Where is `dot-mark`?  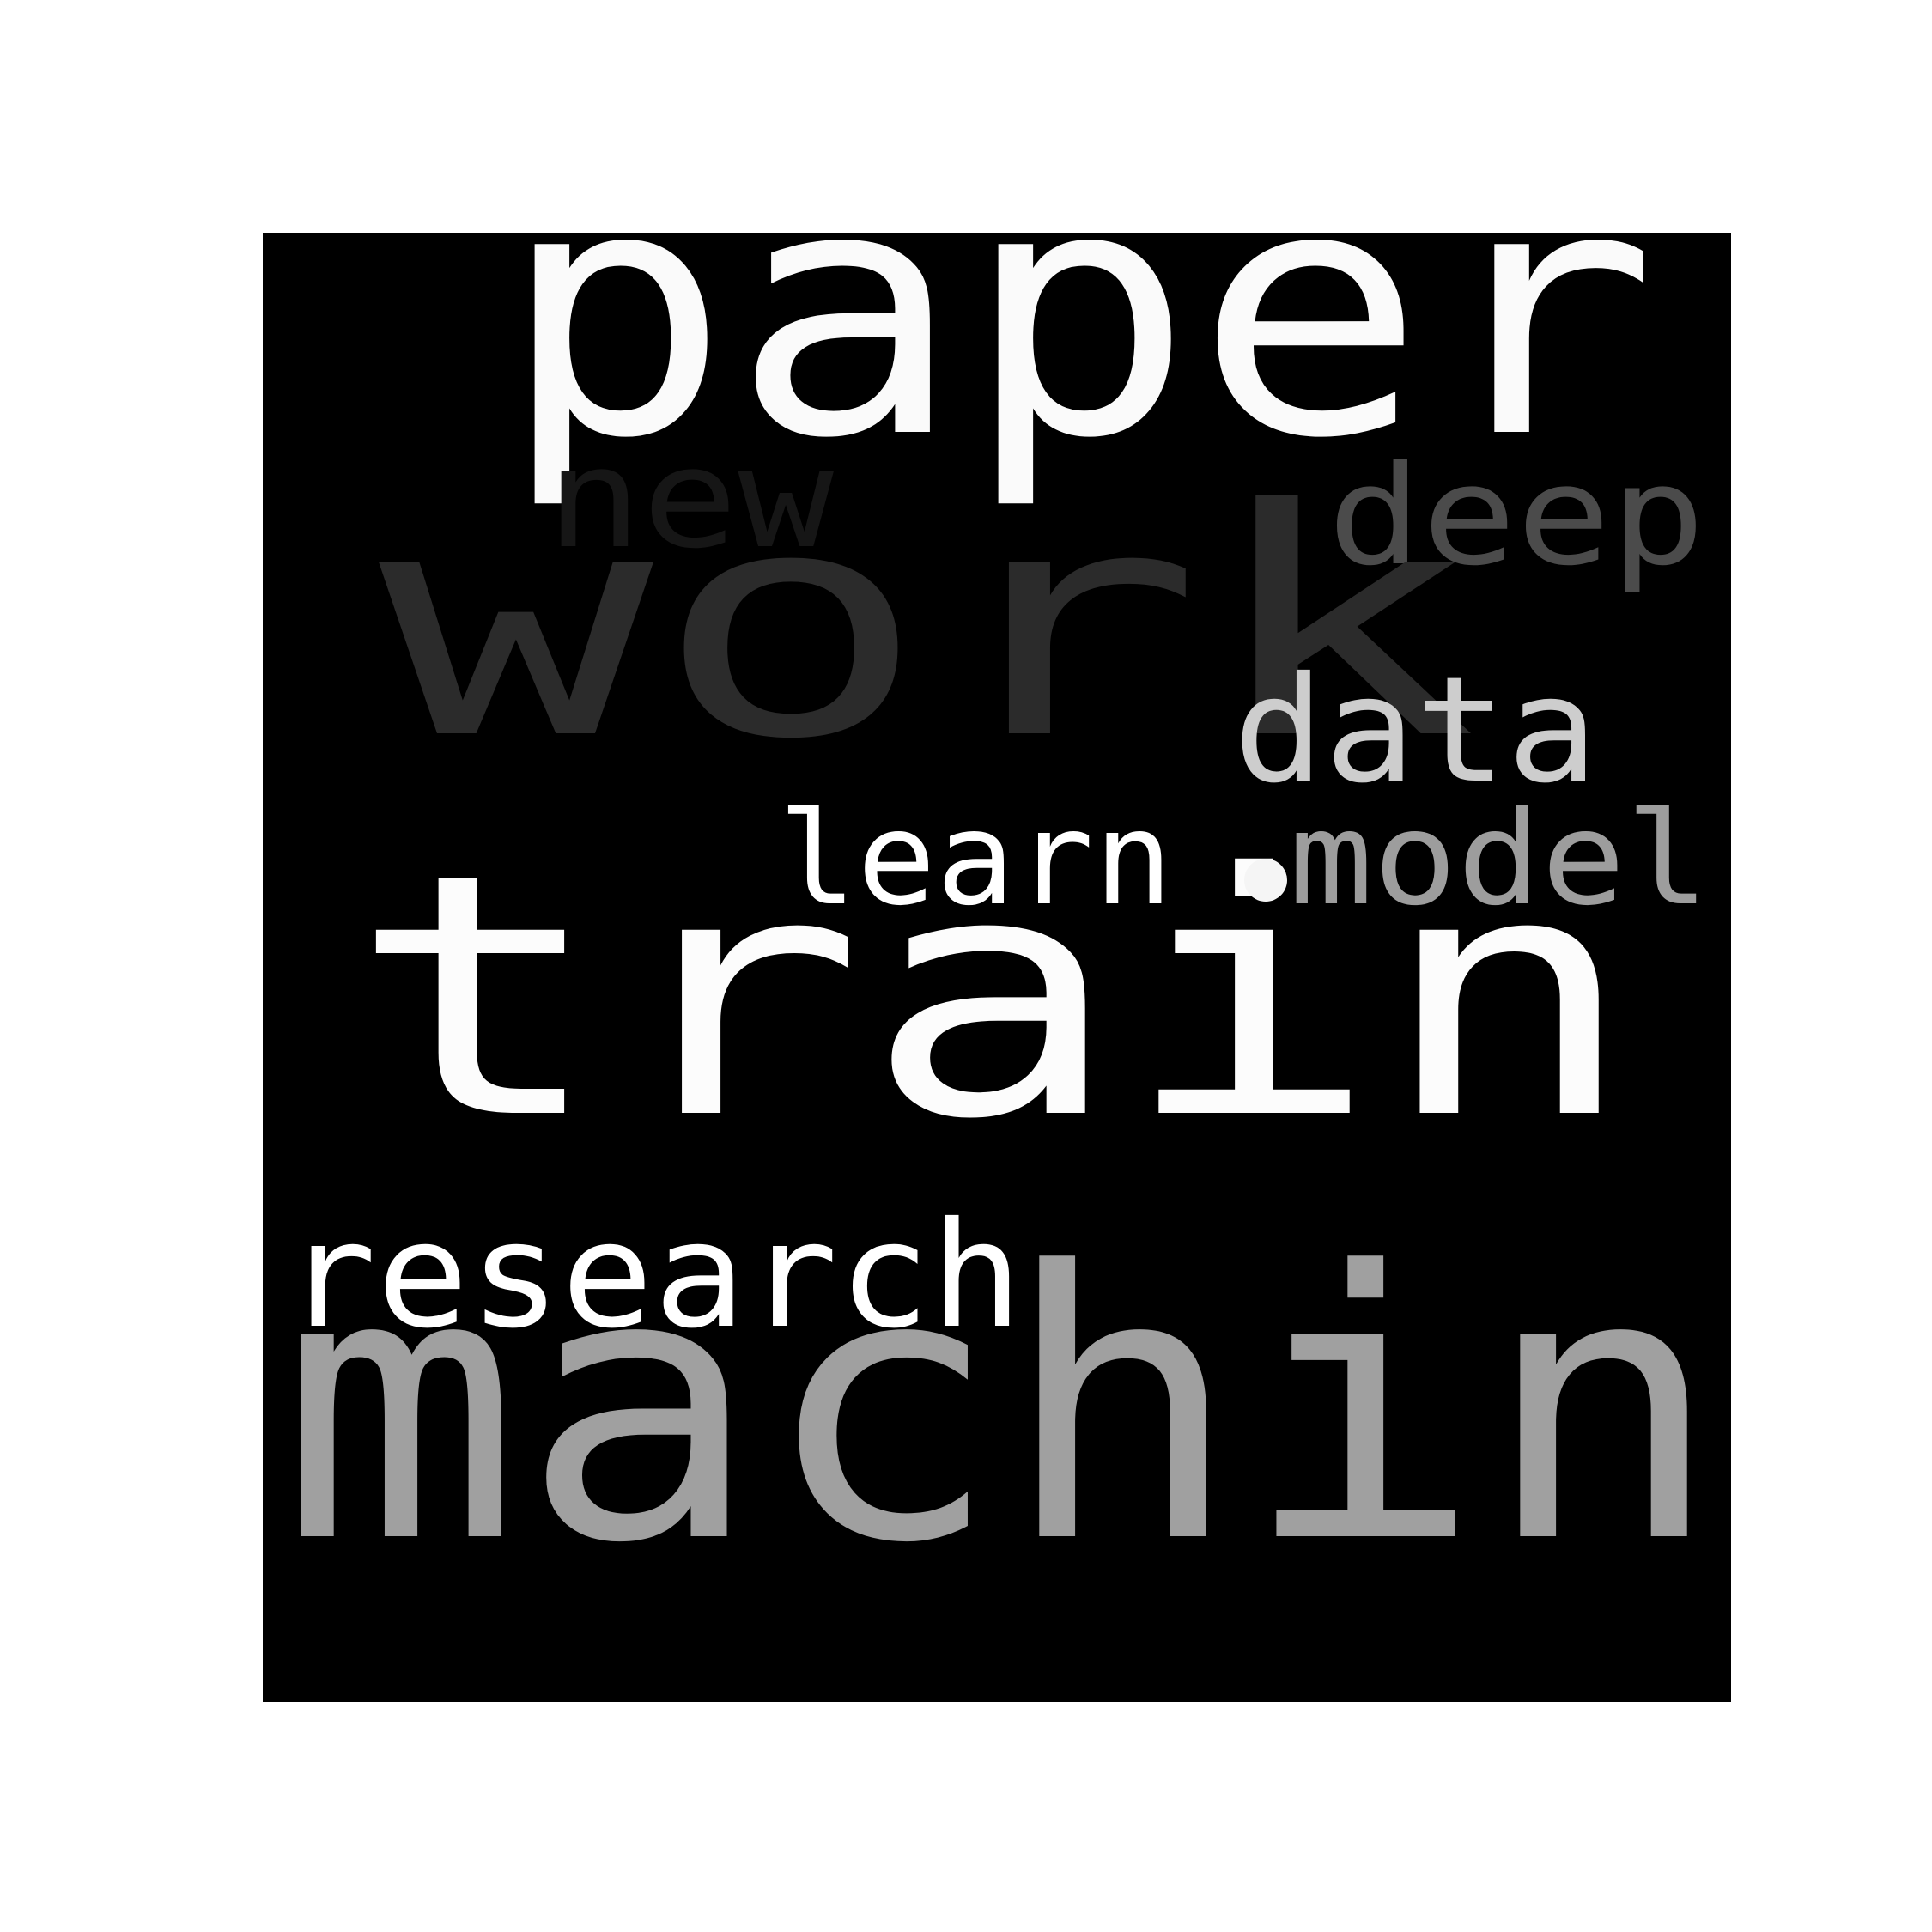
dot-mark is located at coordinates (1265, 881).